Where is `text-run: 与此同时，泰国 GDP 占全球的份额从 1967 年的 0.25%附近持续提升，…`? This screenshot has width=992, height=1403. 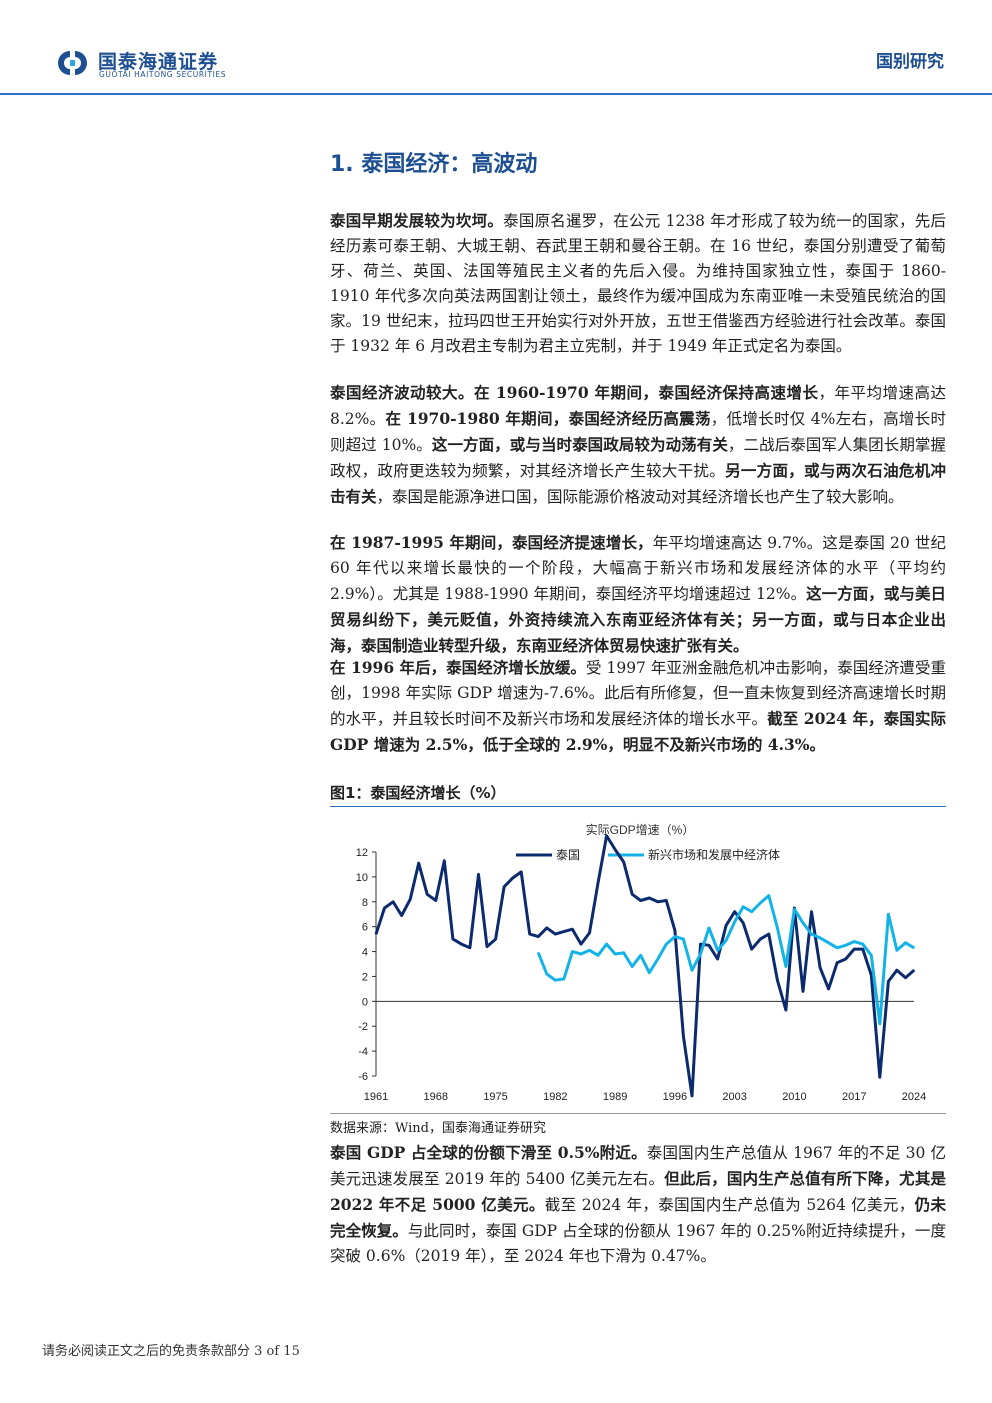
text-run: 与此同时，泰国 GDP 占全球的份额从 1967 年的 0.25%附近持续提升，… is located at coordinates (638, 1243).